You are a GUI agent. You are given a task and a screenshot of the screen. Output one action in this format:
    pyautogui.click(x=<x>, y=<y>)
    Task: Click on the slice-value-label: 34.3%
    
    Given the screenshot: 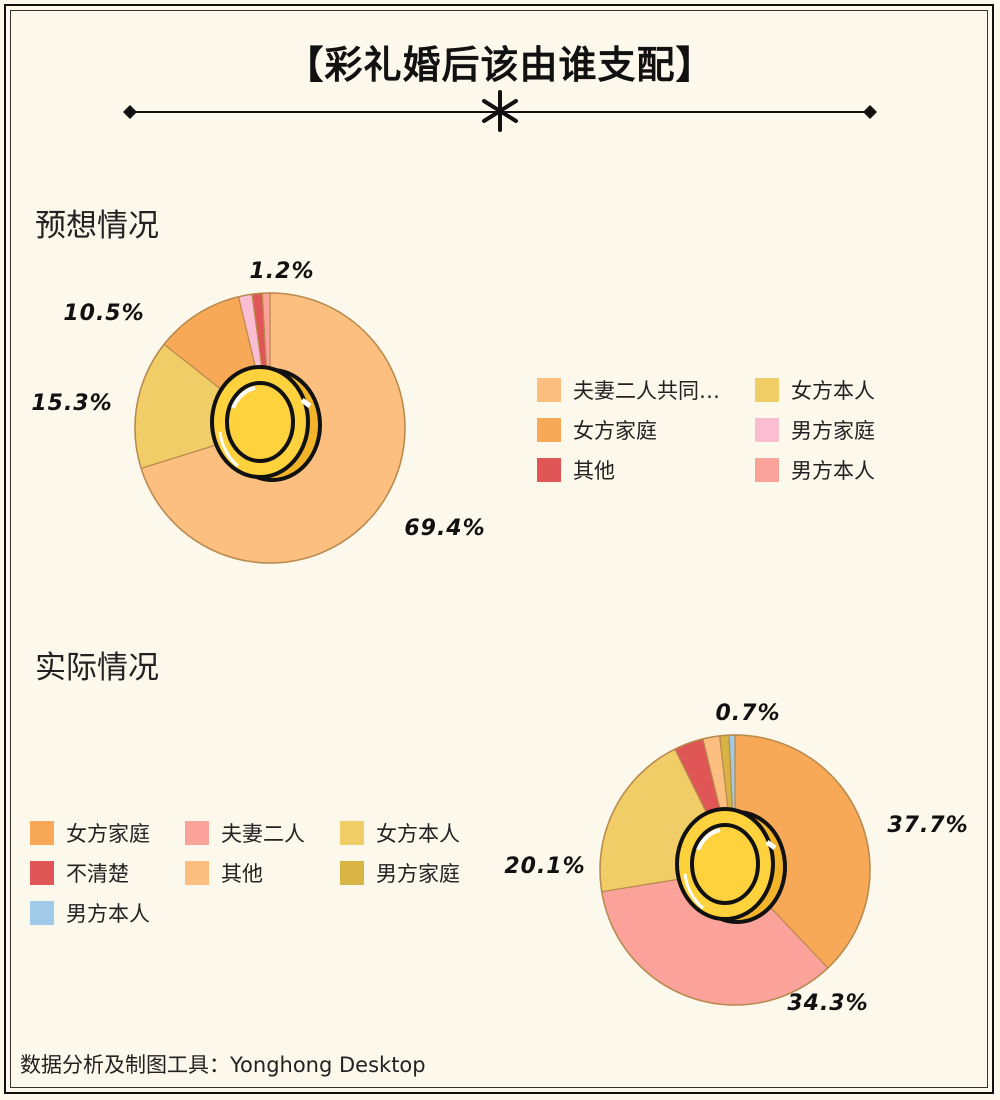 What is the action you would take?
    pyautogui.click(x=827, y=1003)
    